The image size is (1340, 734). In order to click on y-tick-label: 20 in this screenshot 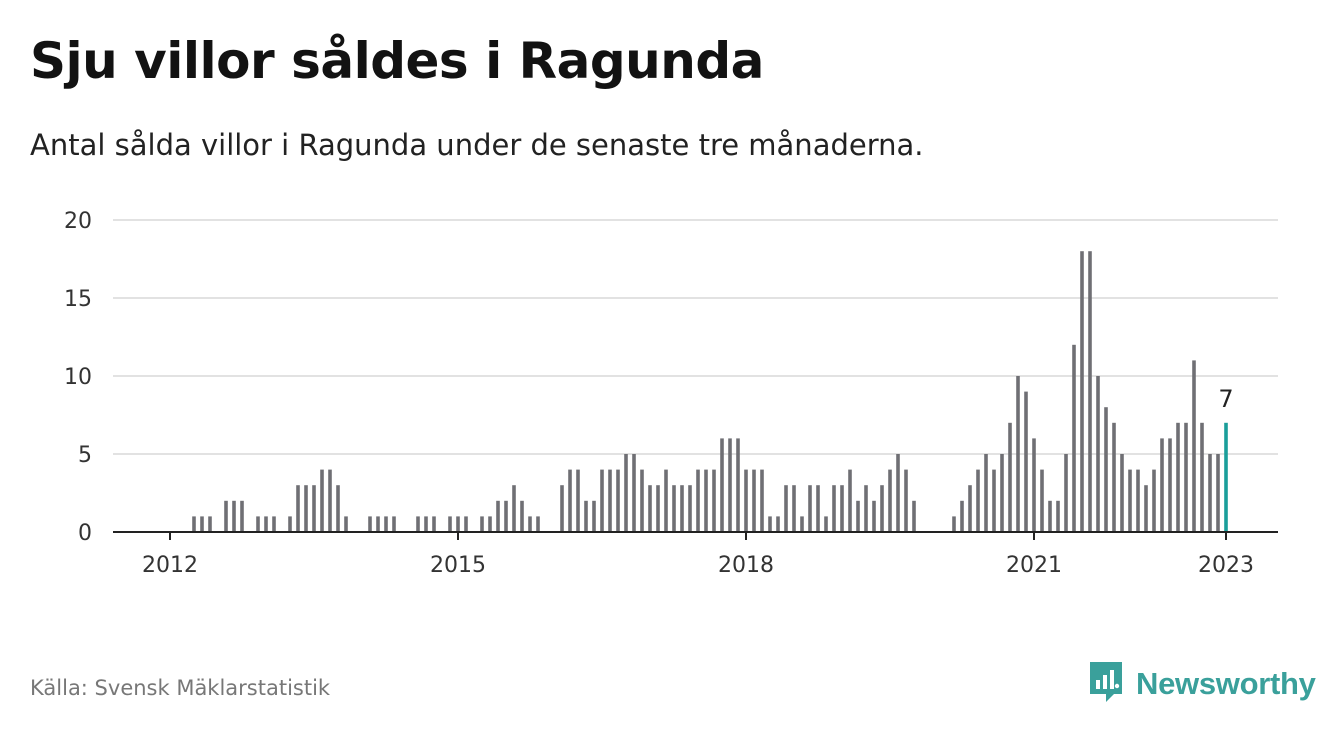, I will do `click(78, 221)`.